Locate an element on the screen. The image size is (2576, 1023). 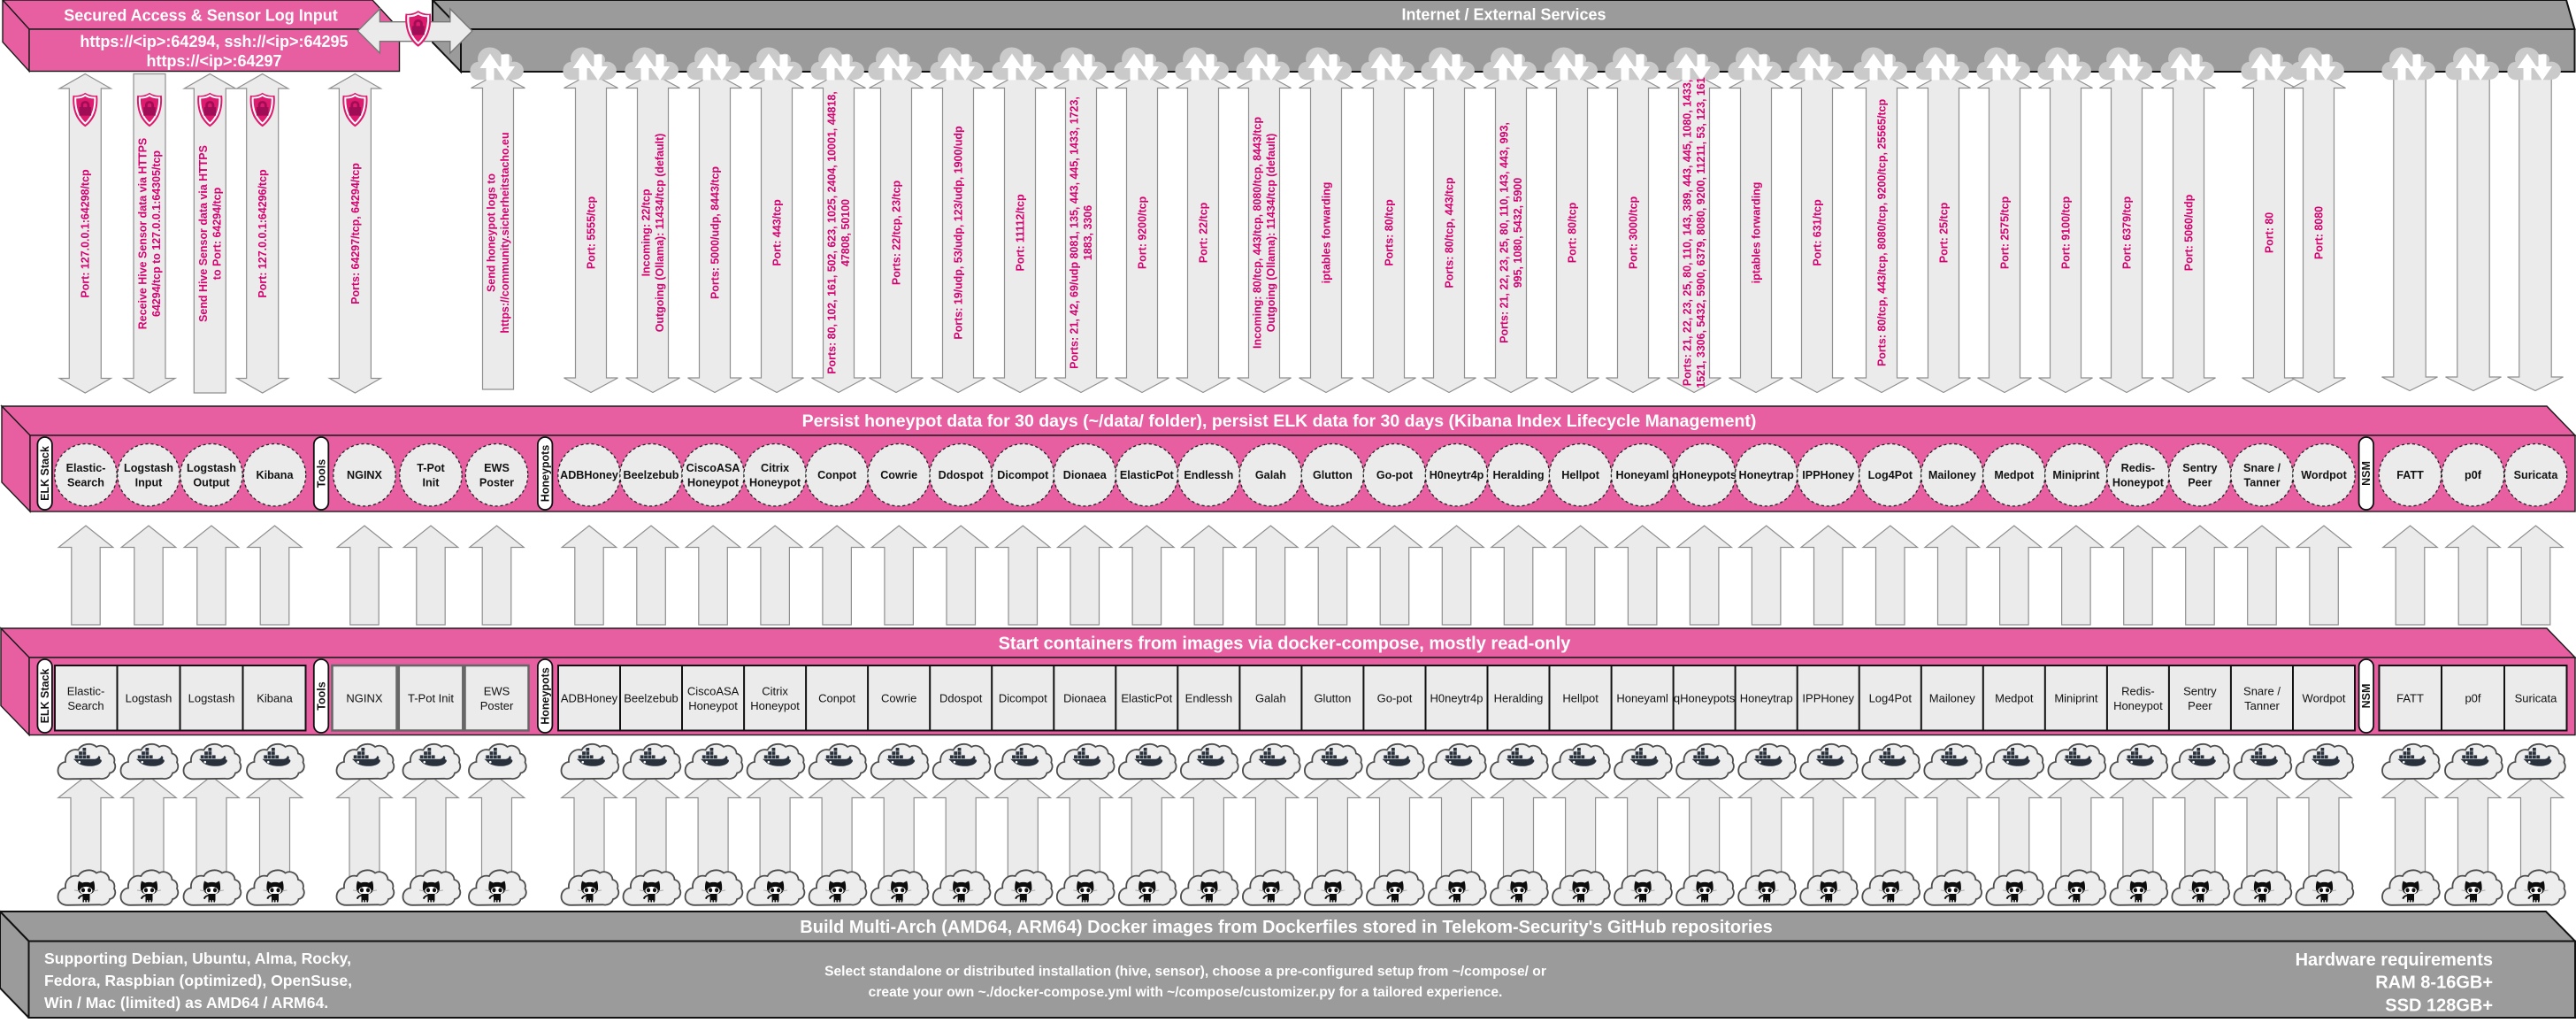
svg-text: Ports: 64297/tcp, 64294/tcp is located at coordinates (355, 233).